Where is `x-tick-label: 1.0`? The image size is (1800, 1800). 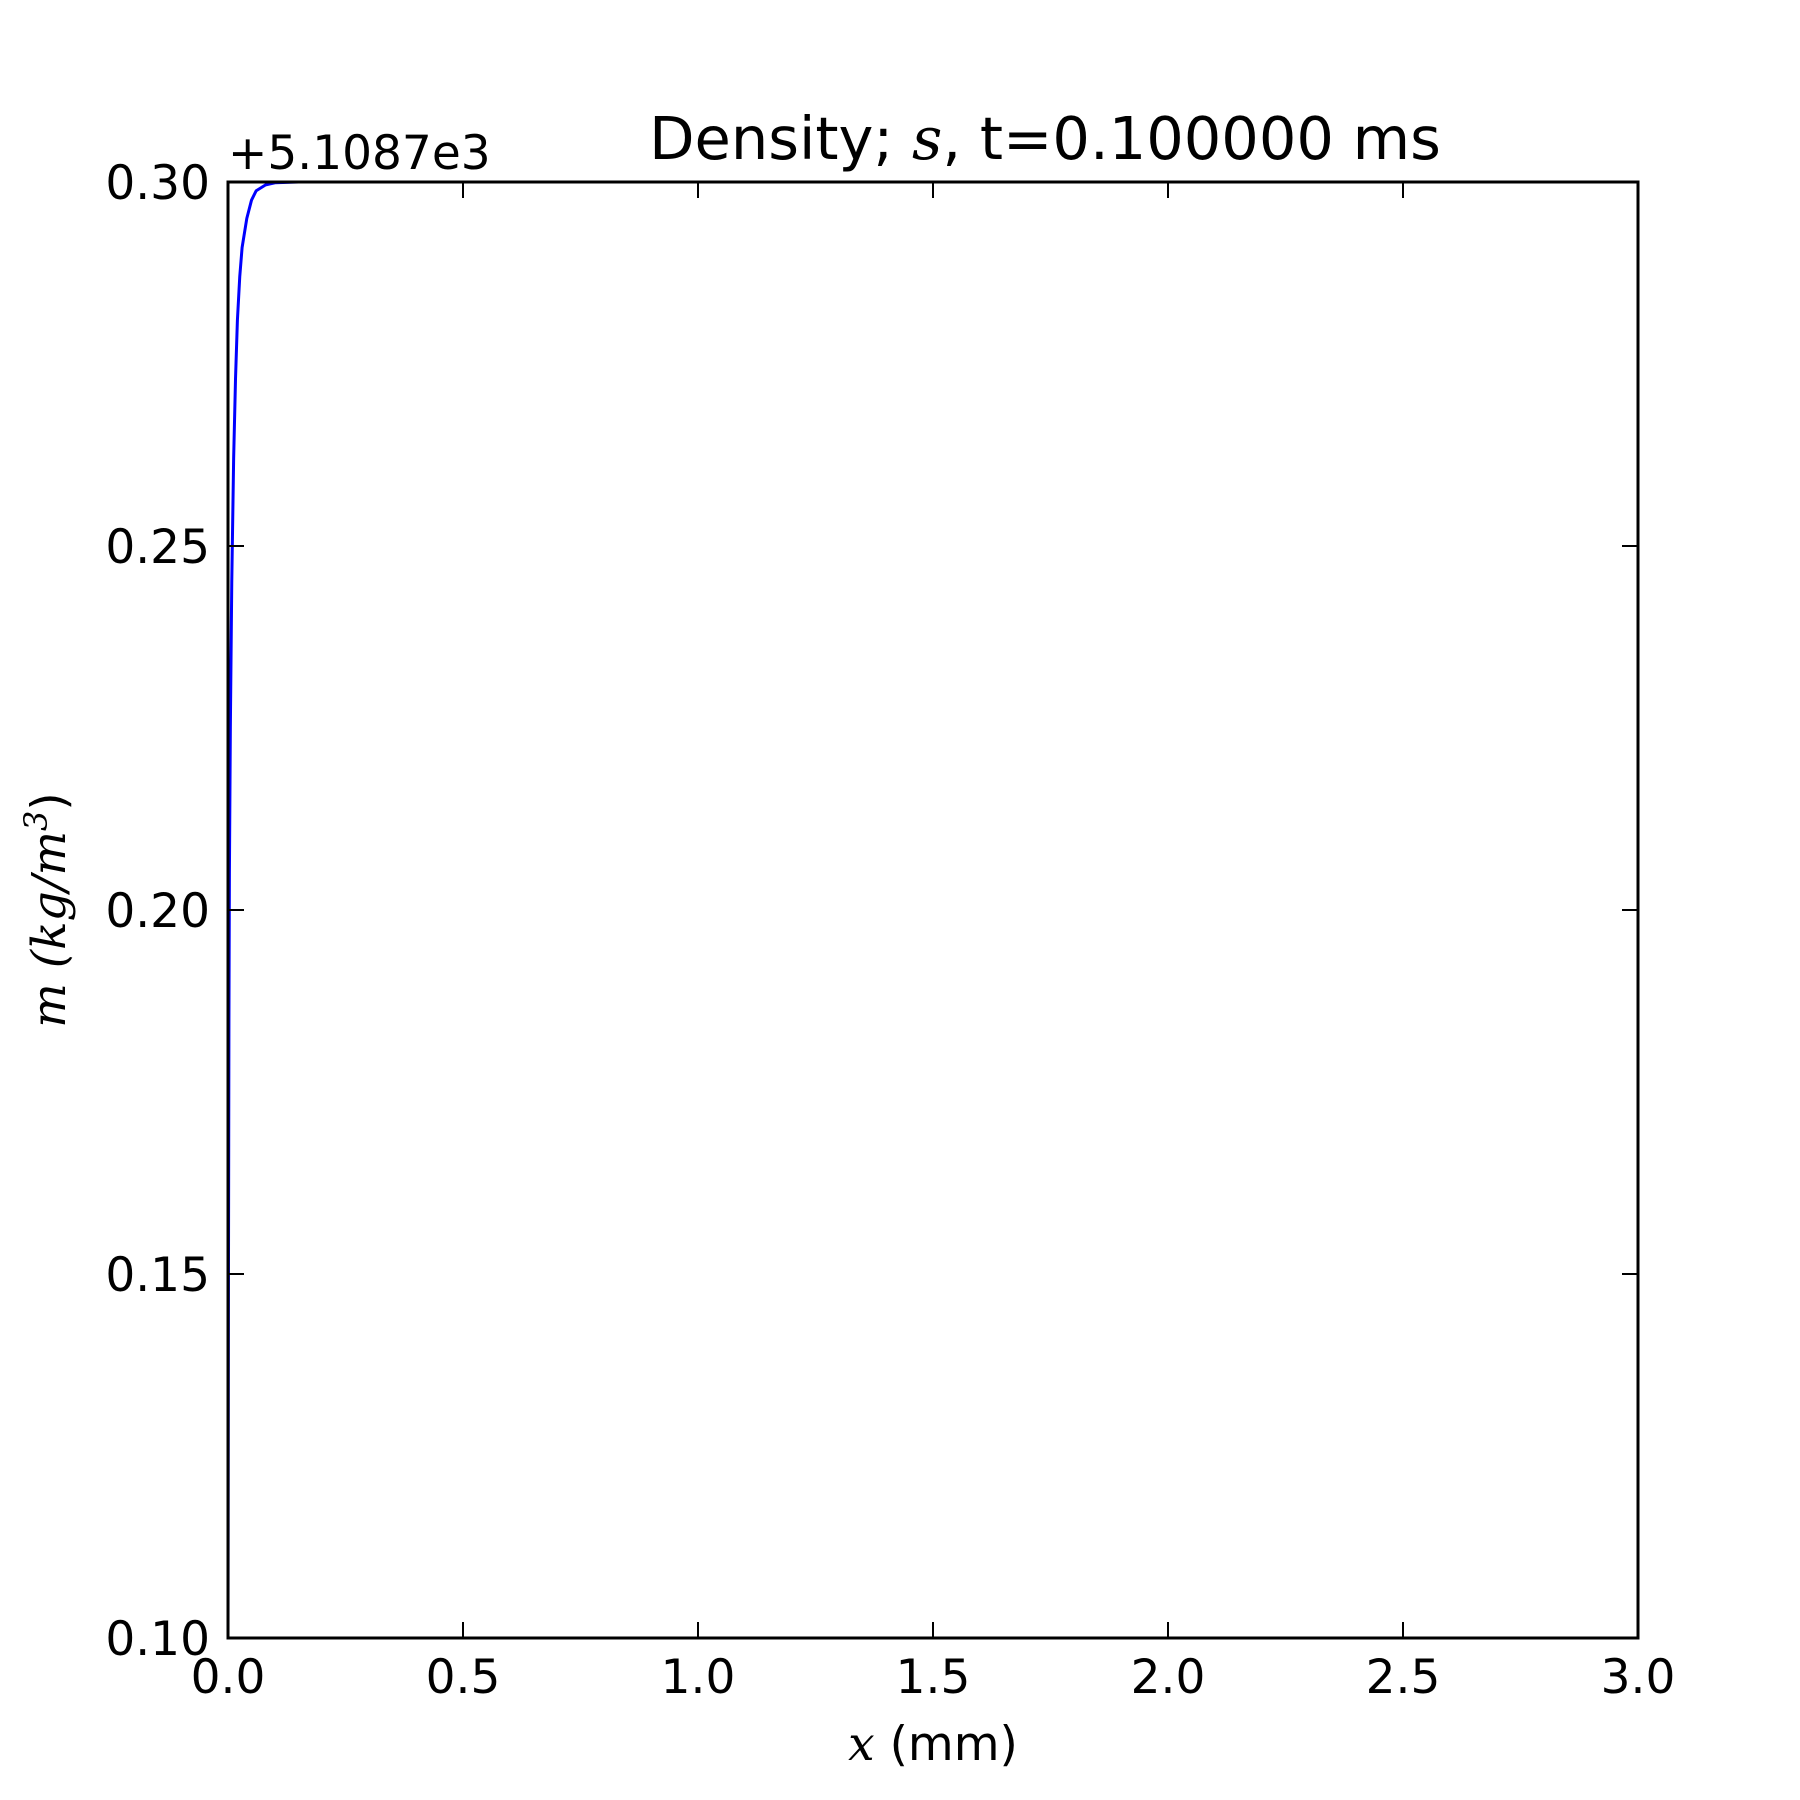 x-tick-label: 1.0 is located at coordinates (698, 1677).